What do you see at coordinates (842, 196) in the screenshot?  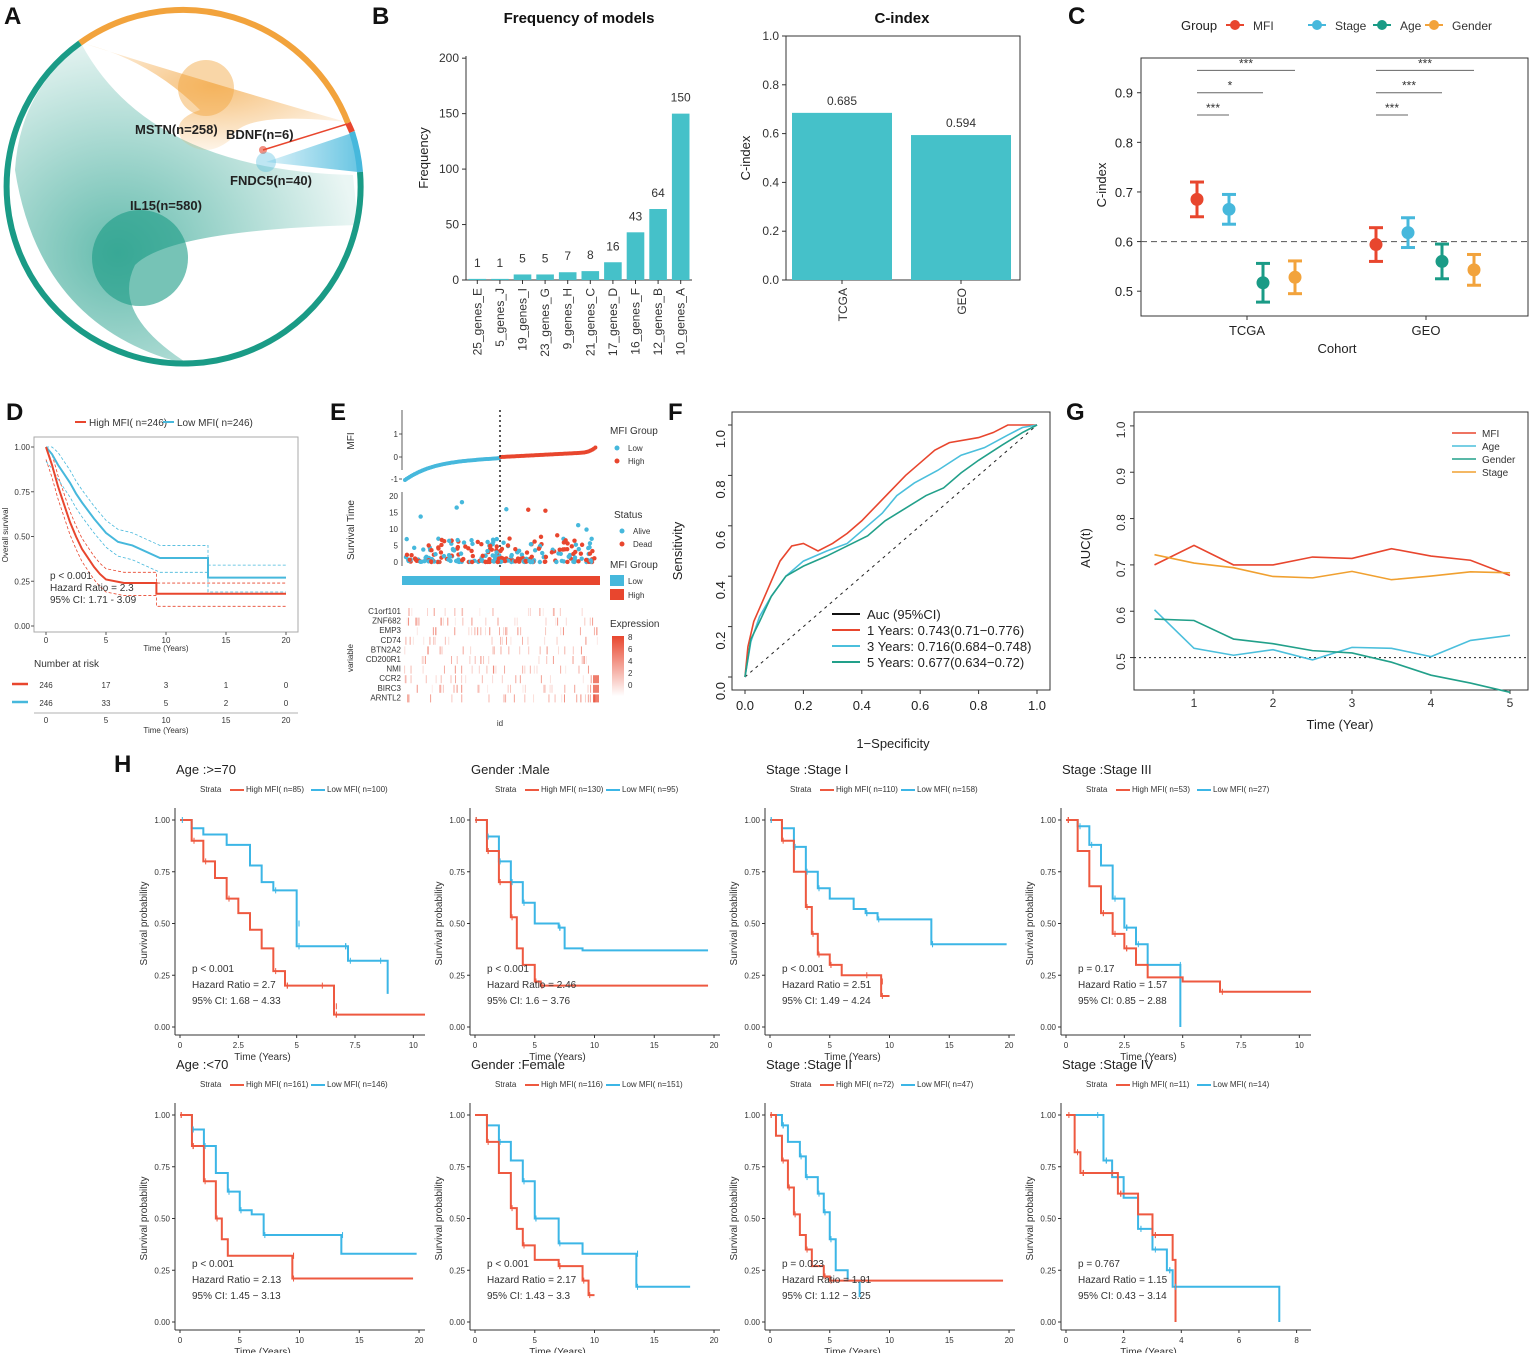 I see `b2-bar-TCGA` at bounding box center [842, 196].